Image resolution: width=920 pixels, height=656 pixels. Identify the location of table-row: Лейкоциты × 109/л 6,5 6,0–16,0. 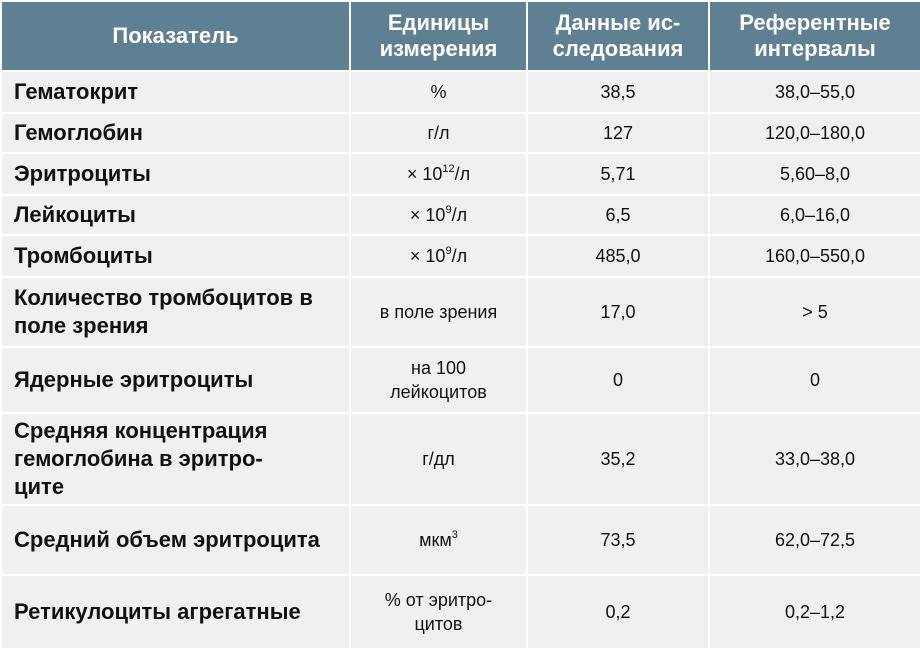
(460, 215).